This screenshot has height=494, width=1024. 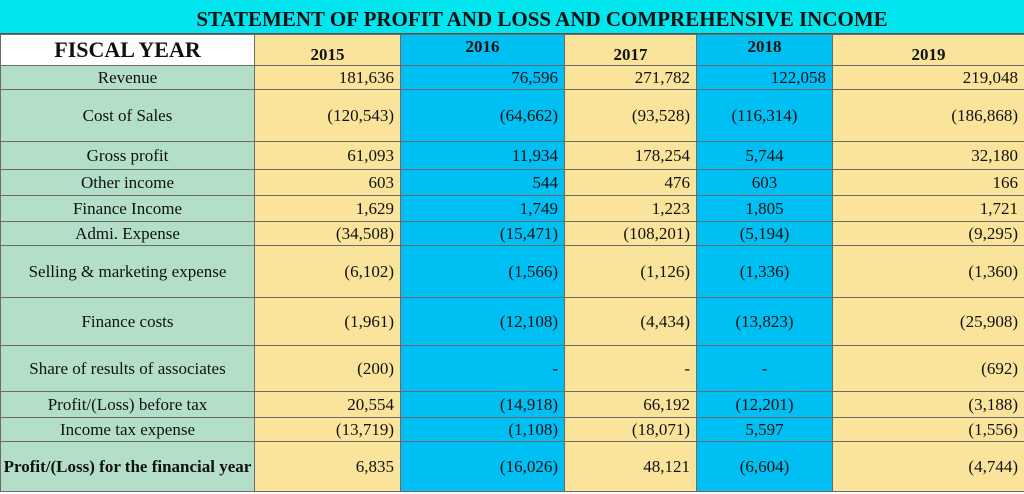 What do you see at coordinates (127, 208) in the screenshot?
I see `row-label: Finance Income` at bounding box center [127, 208].